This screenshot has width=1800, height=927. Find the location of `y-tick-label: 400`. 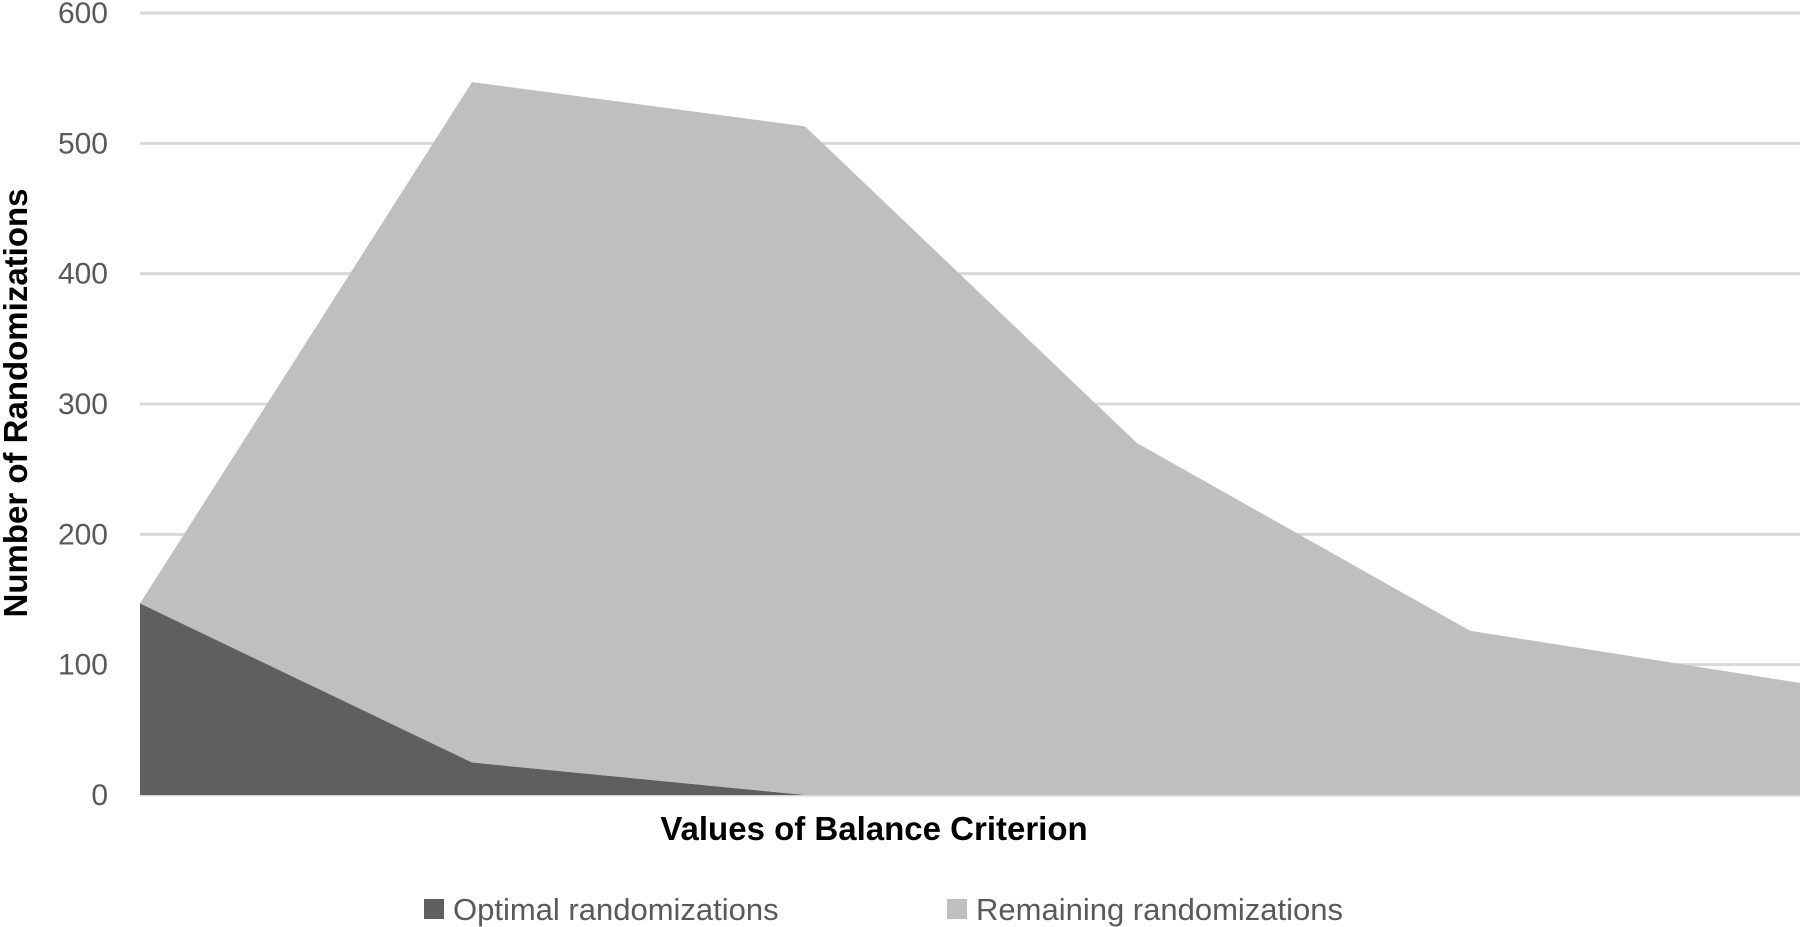

y-tick-label: 400 is located at coordinates (83, 274).